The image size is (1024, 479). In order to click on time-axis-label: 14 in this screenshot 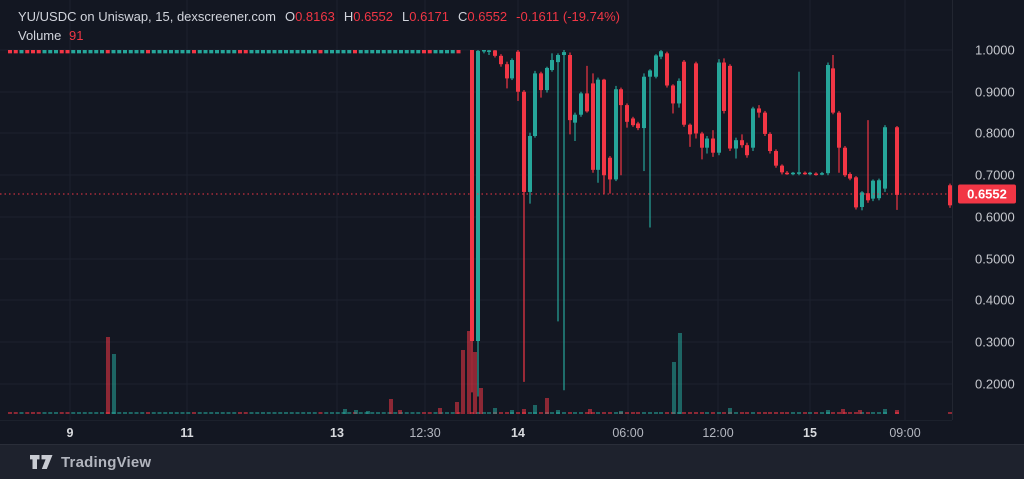, I will do `click(518, 433)`.